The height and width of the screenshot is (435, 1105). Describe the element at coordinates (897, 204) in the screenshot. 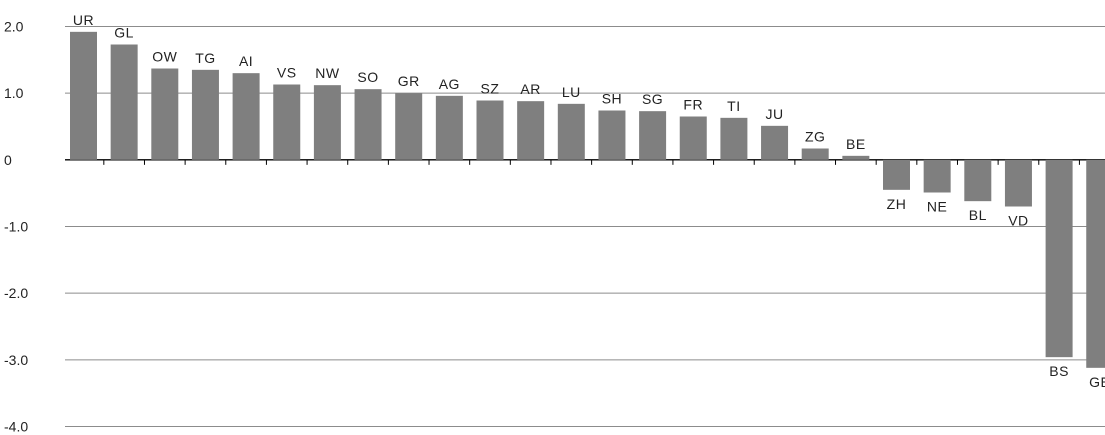

I see `category-label-zh: ZH` at that location.